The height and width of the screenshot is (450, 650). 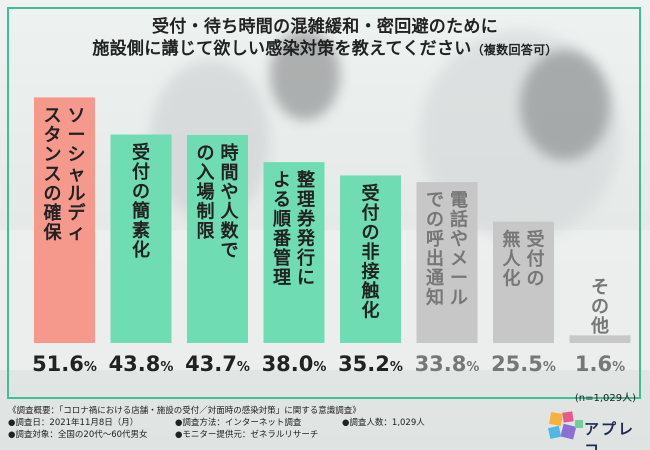 What do you see at coordinates (282, 229) in the screenshot?
I see `category-label: よる順番管理` at bounding box center [282, 229].